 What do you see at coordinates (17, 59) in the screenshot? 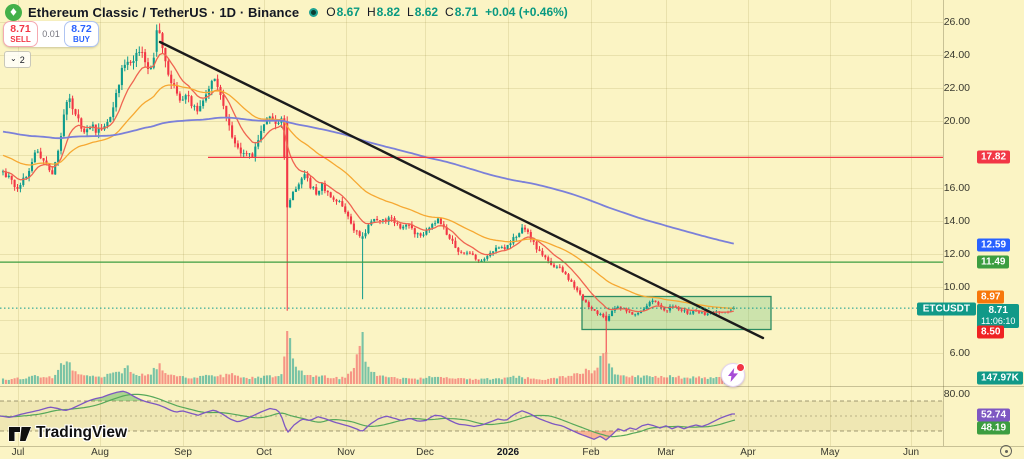
I see `collapse-indicators-button: ⌄ 2` at bounding box center [17, 59].